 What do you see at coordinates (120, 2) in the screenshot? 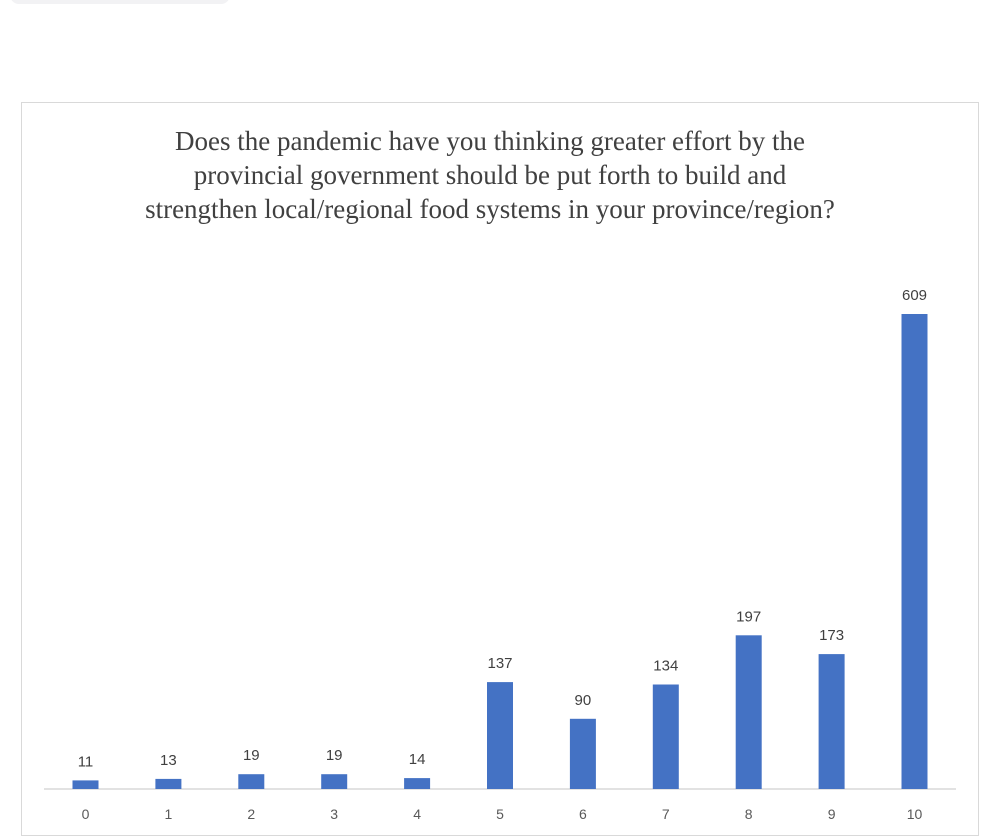
I see `top-search-pill` at bounding box center [120, 2].